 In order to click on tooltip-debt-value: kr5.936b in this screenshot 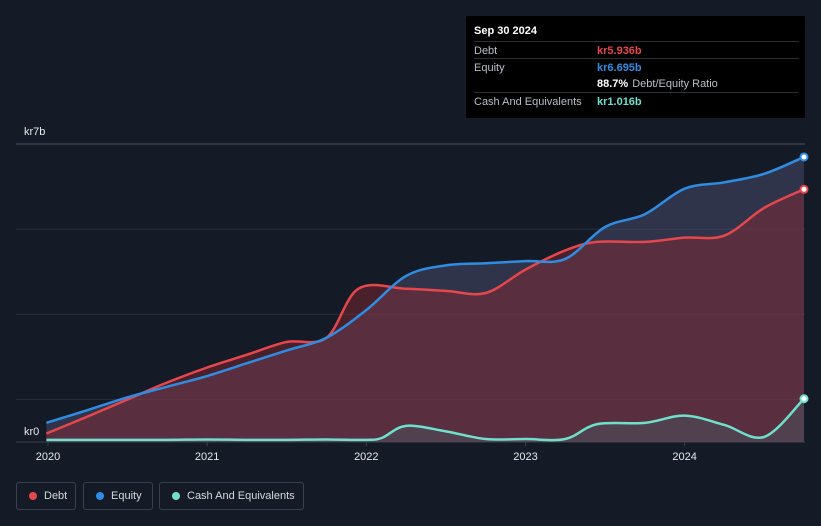, I will do `click(619, 51)`.